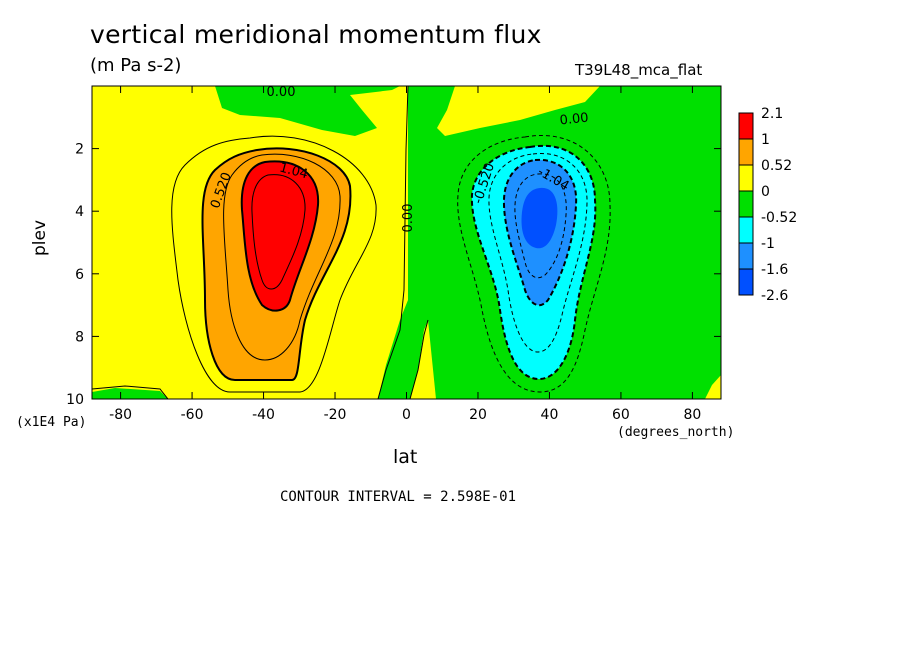 The height and width of the screenshot is (654, 904). I want to click on southern-negative-patch, so click(307, 111).